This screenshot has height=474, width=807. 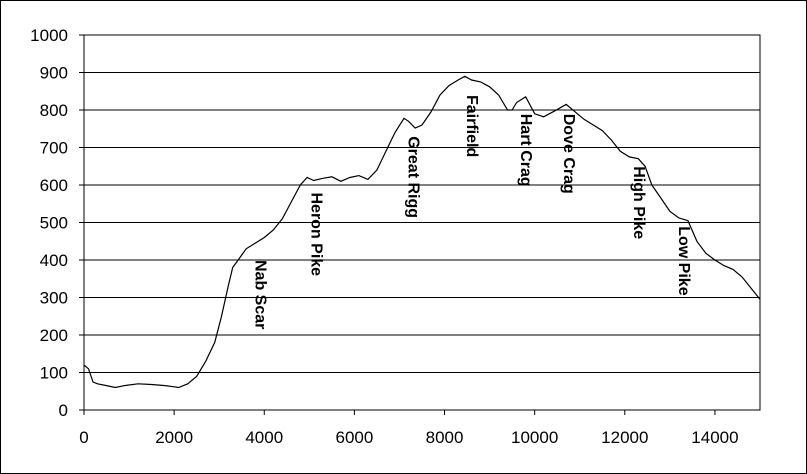 What do you see at coordinates (445, 437) in the screenshot?
I see `x-tick-label: 8000` at bounding box center [445, 437].